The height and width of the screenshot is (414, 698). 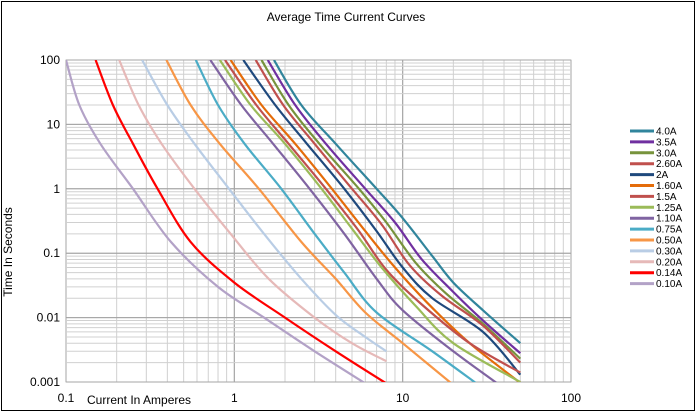 I want to click on x-tick-label: 0.1, so click(x=66, y=398).